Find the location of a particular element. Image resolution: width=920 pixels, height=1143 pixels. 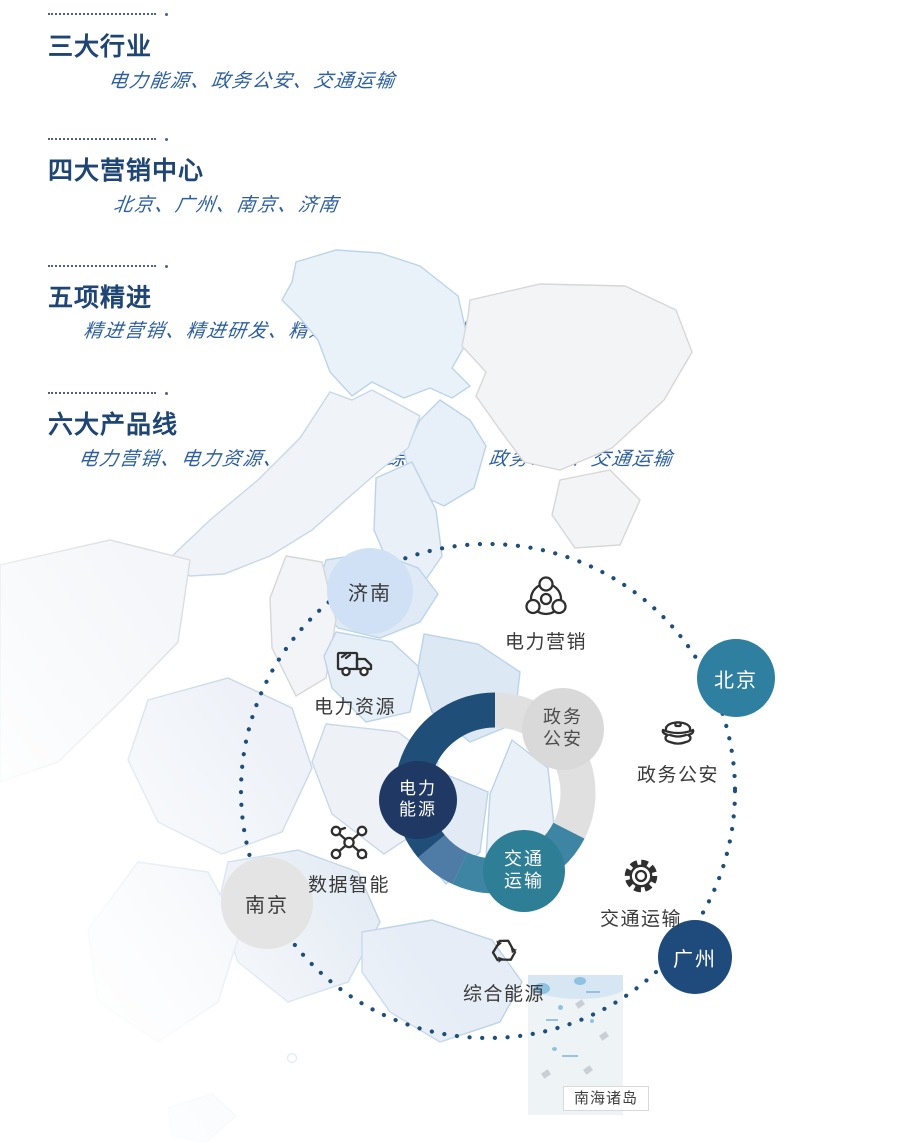

inset-map-label: 南海诸岛 is located at coordinates (606, 1098).